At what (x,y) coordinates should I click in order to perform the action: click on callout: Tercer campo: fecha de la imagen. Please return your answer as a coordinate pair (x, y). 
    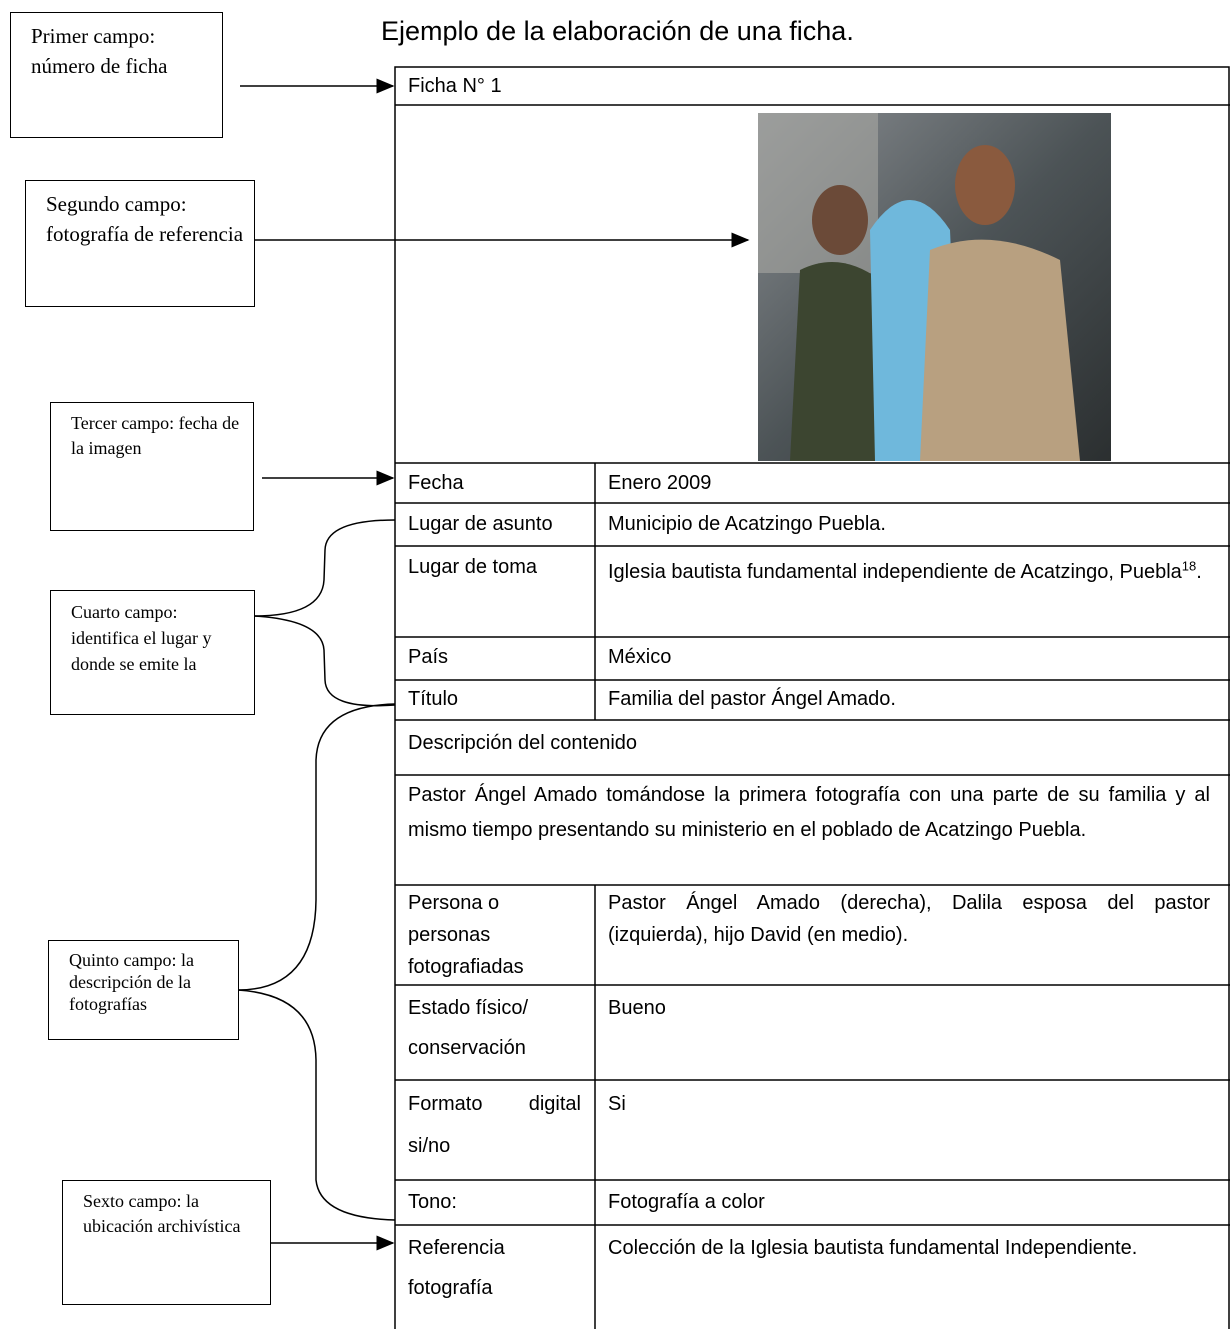
    Looking at the image, I should click on (152, 466).